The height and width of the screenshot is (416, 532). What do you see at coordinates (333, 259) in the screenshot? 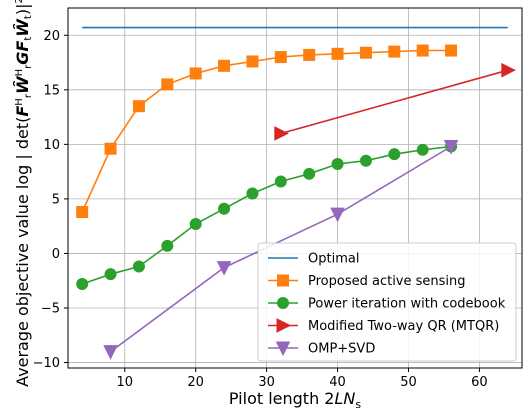
I see `legend-label: Optimal` at bounding box center [333, 259].